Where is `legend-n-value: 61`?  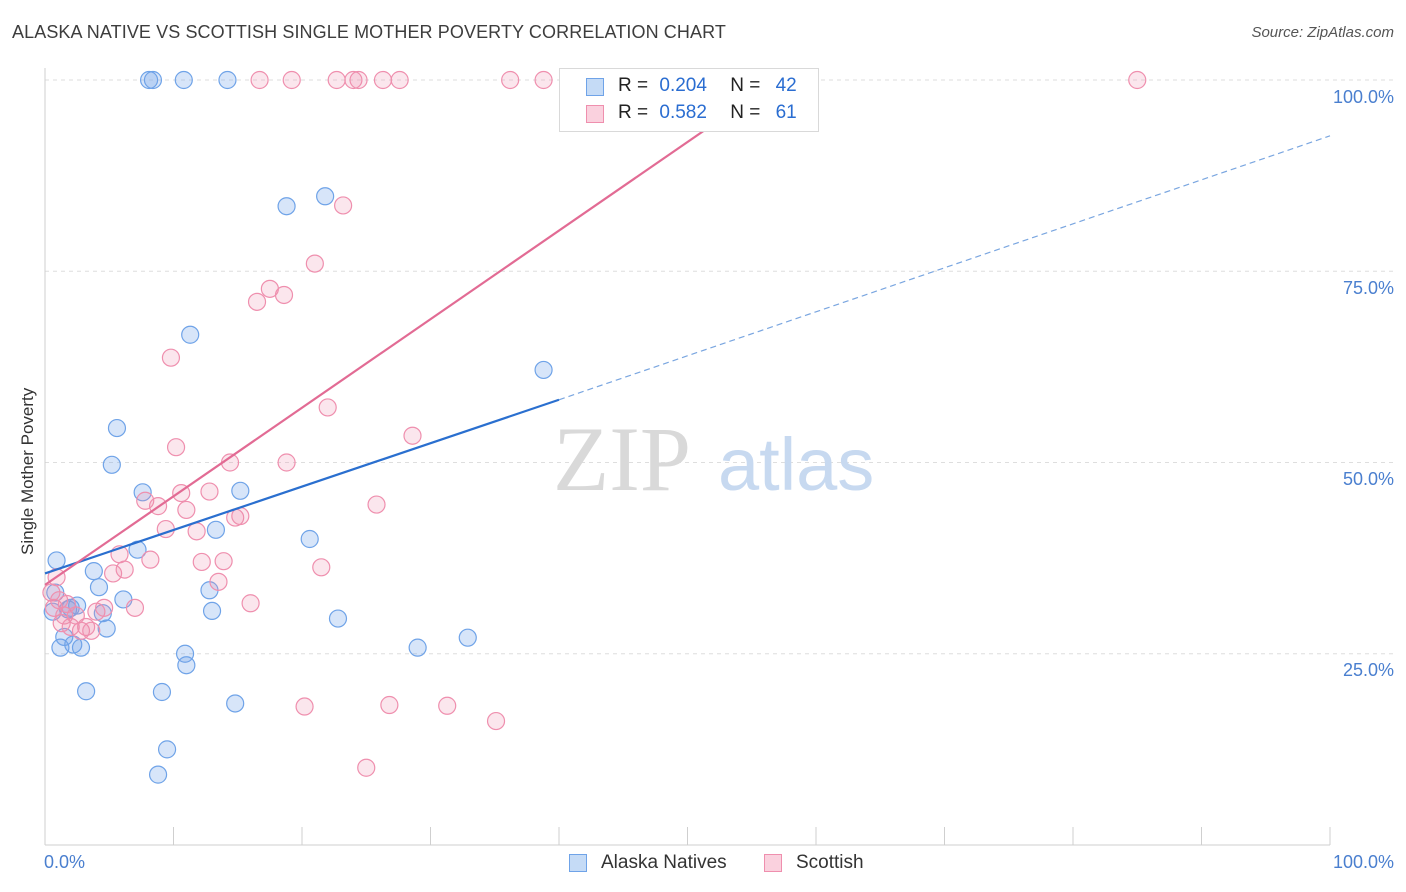
legend-n-value: 61 is located at coordinates (786, 112).